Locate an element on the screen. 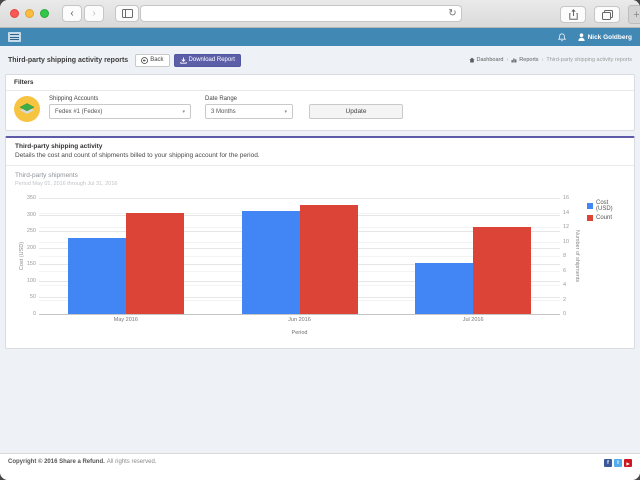 The height and width of the screenshot is (480, 640). twitter-icon: t is located at coordinates (618, 463).